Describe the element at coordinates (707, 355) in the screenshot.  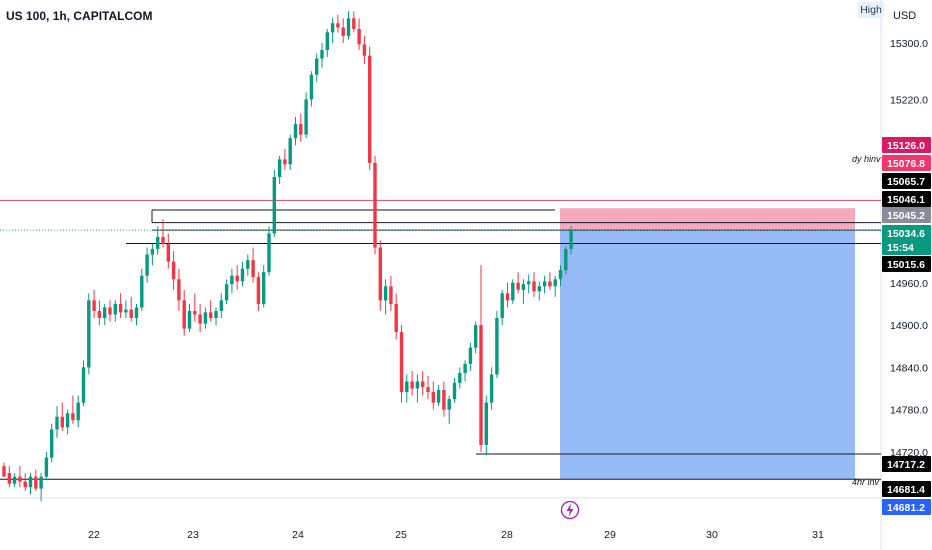
I see `take-profit-zone` at that location.